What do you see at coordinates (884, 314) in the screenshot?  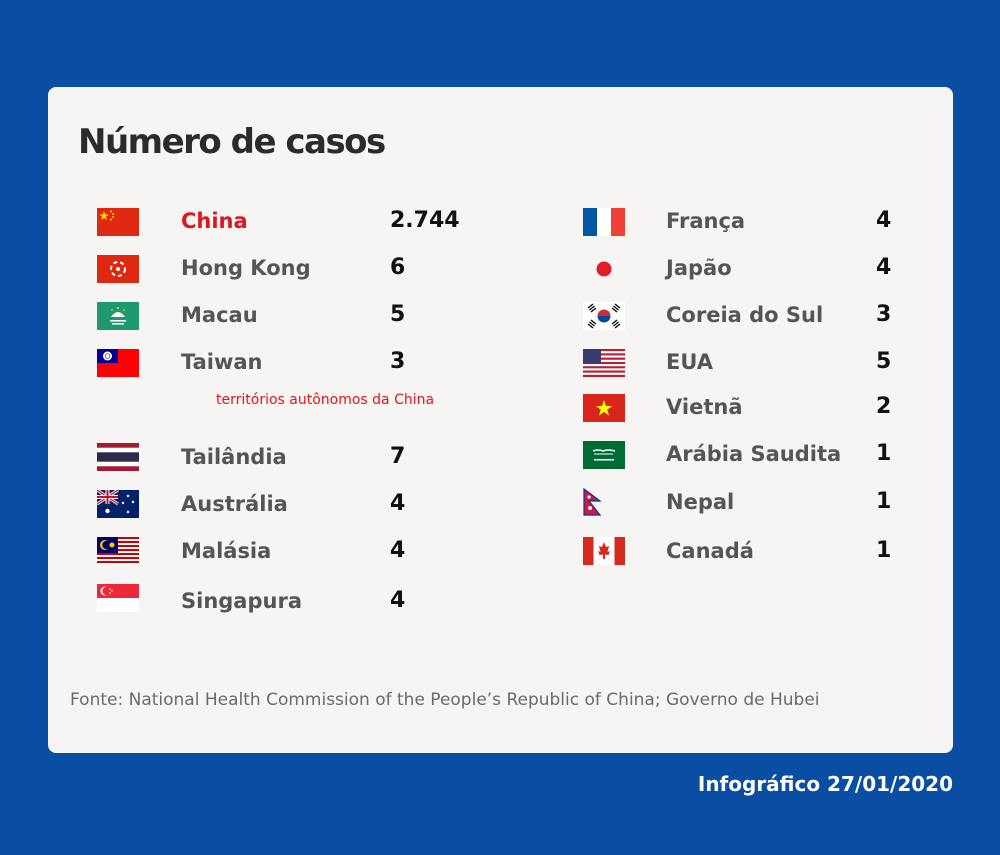 I see `case-count-south-korea: 3` at bounding box center [884, 314].